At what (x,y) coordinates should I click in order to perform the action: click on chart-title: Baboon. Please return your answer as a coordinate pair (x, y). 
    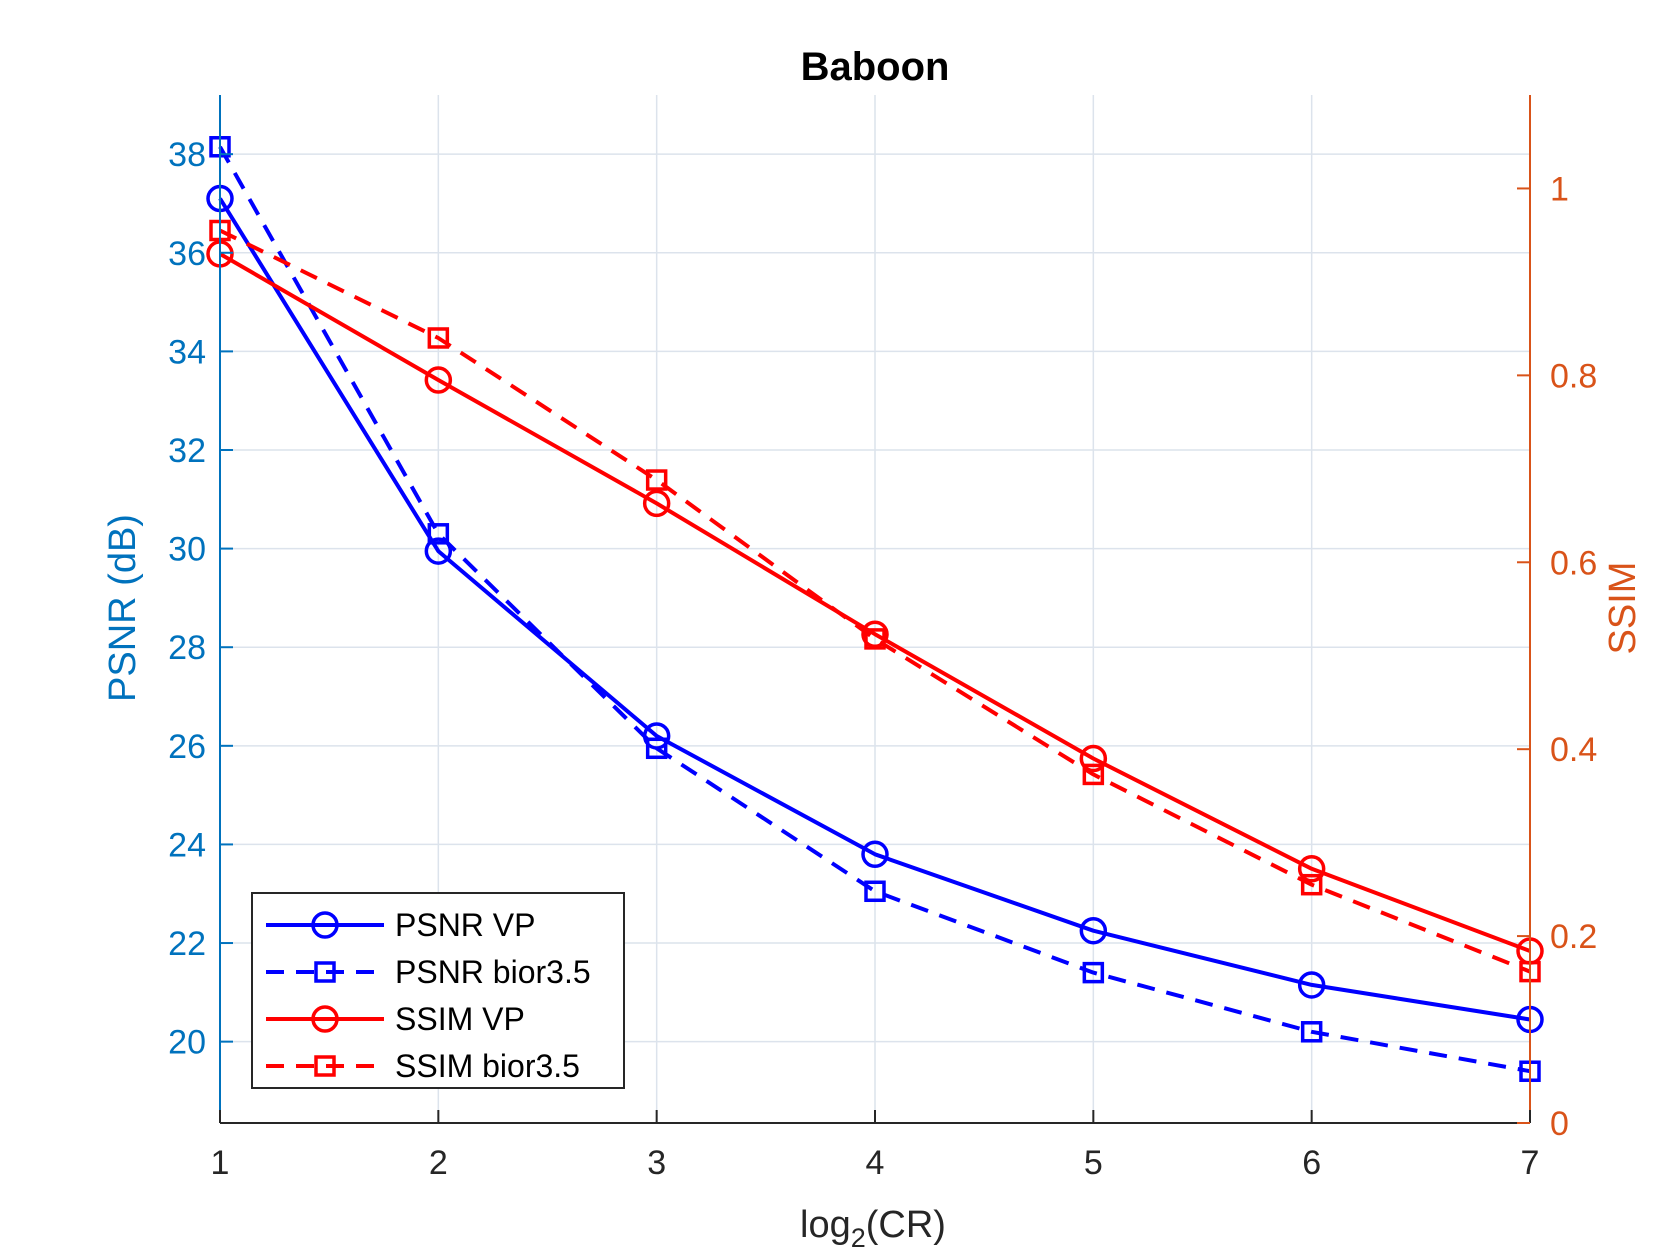
    Looking at the image, I should click on (875, 67).